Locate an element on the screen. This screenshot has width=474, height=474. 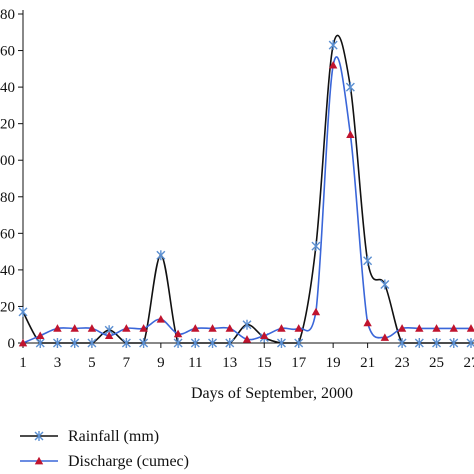
y-tick-label: 20 is located at coordinates (7, 307).